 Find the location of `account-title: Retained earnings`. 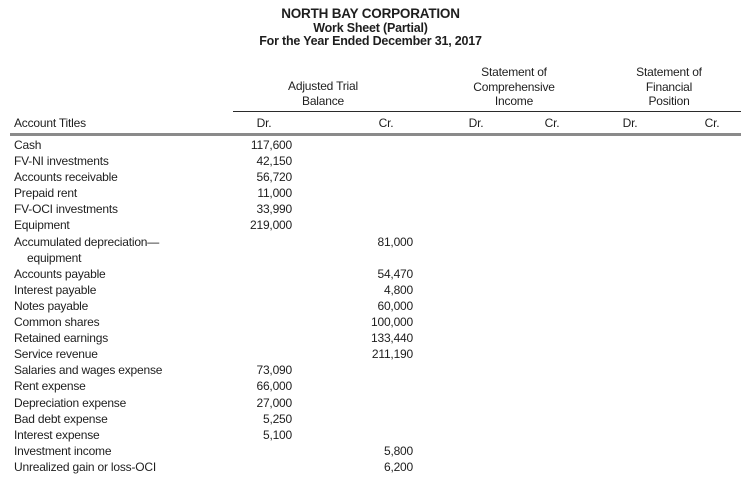

account-title: Retained earnings is located at coordinates (61, 338).